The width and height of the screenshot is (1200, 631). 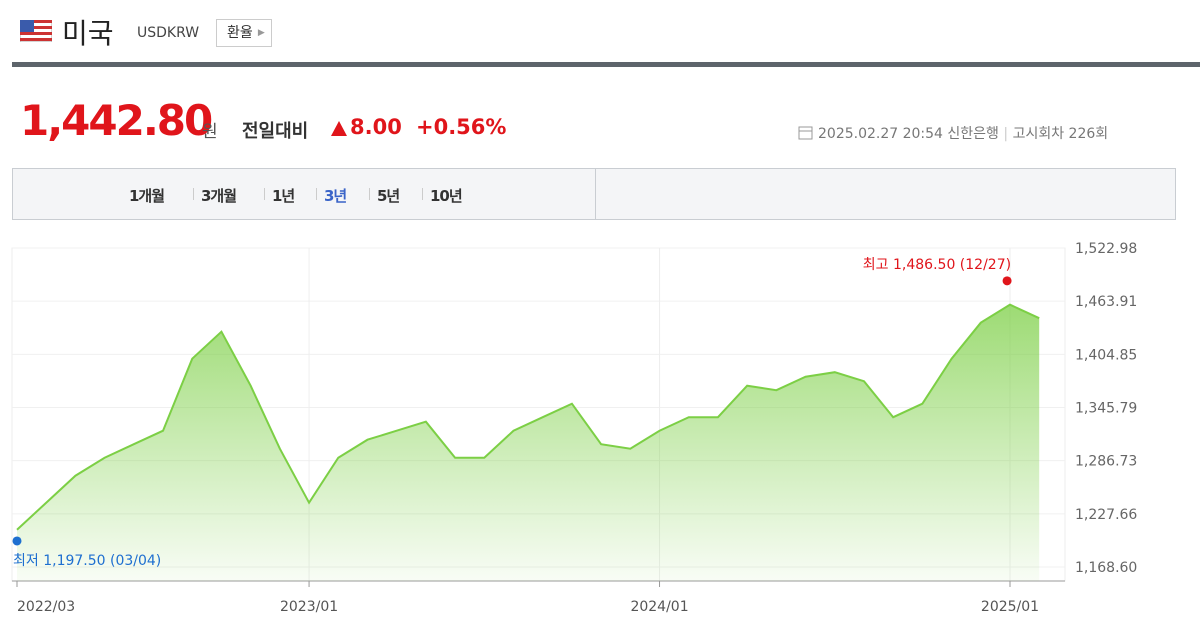 I want to click on period-tab: 1개월, so click(x=147, y=196).